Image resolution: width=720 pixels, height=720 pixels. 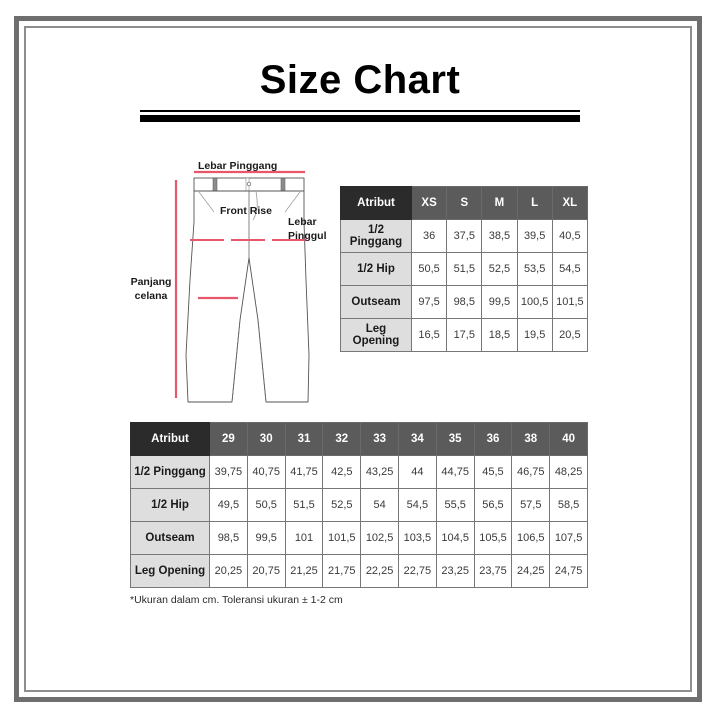 I want to click on measurement-cell: 58,5, so click(x=568, y=505).